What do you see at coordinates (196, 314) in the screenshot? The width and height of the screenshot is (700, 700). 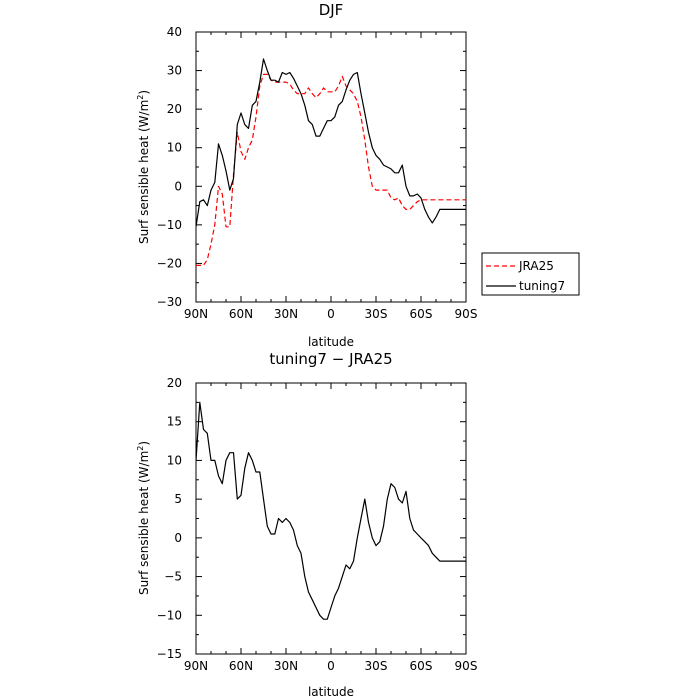 I see `chart-top-xtick-label: 90N` at bounding box center [196, 314].